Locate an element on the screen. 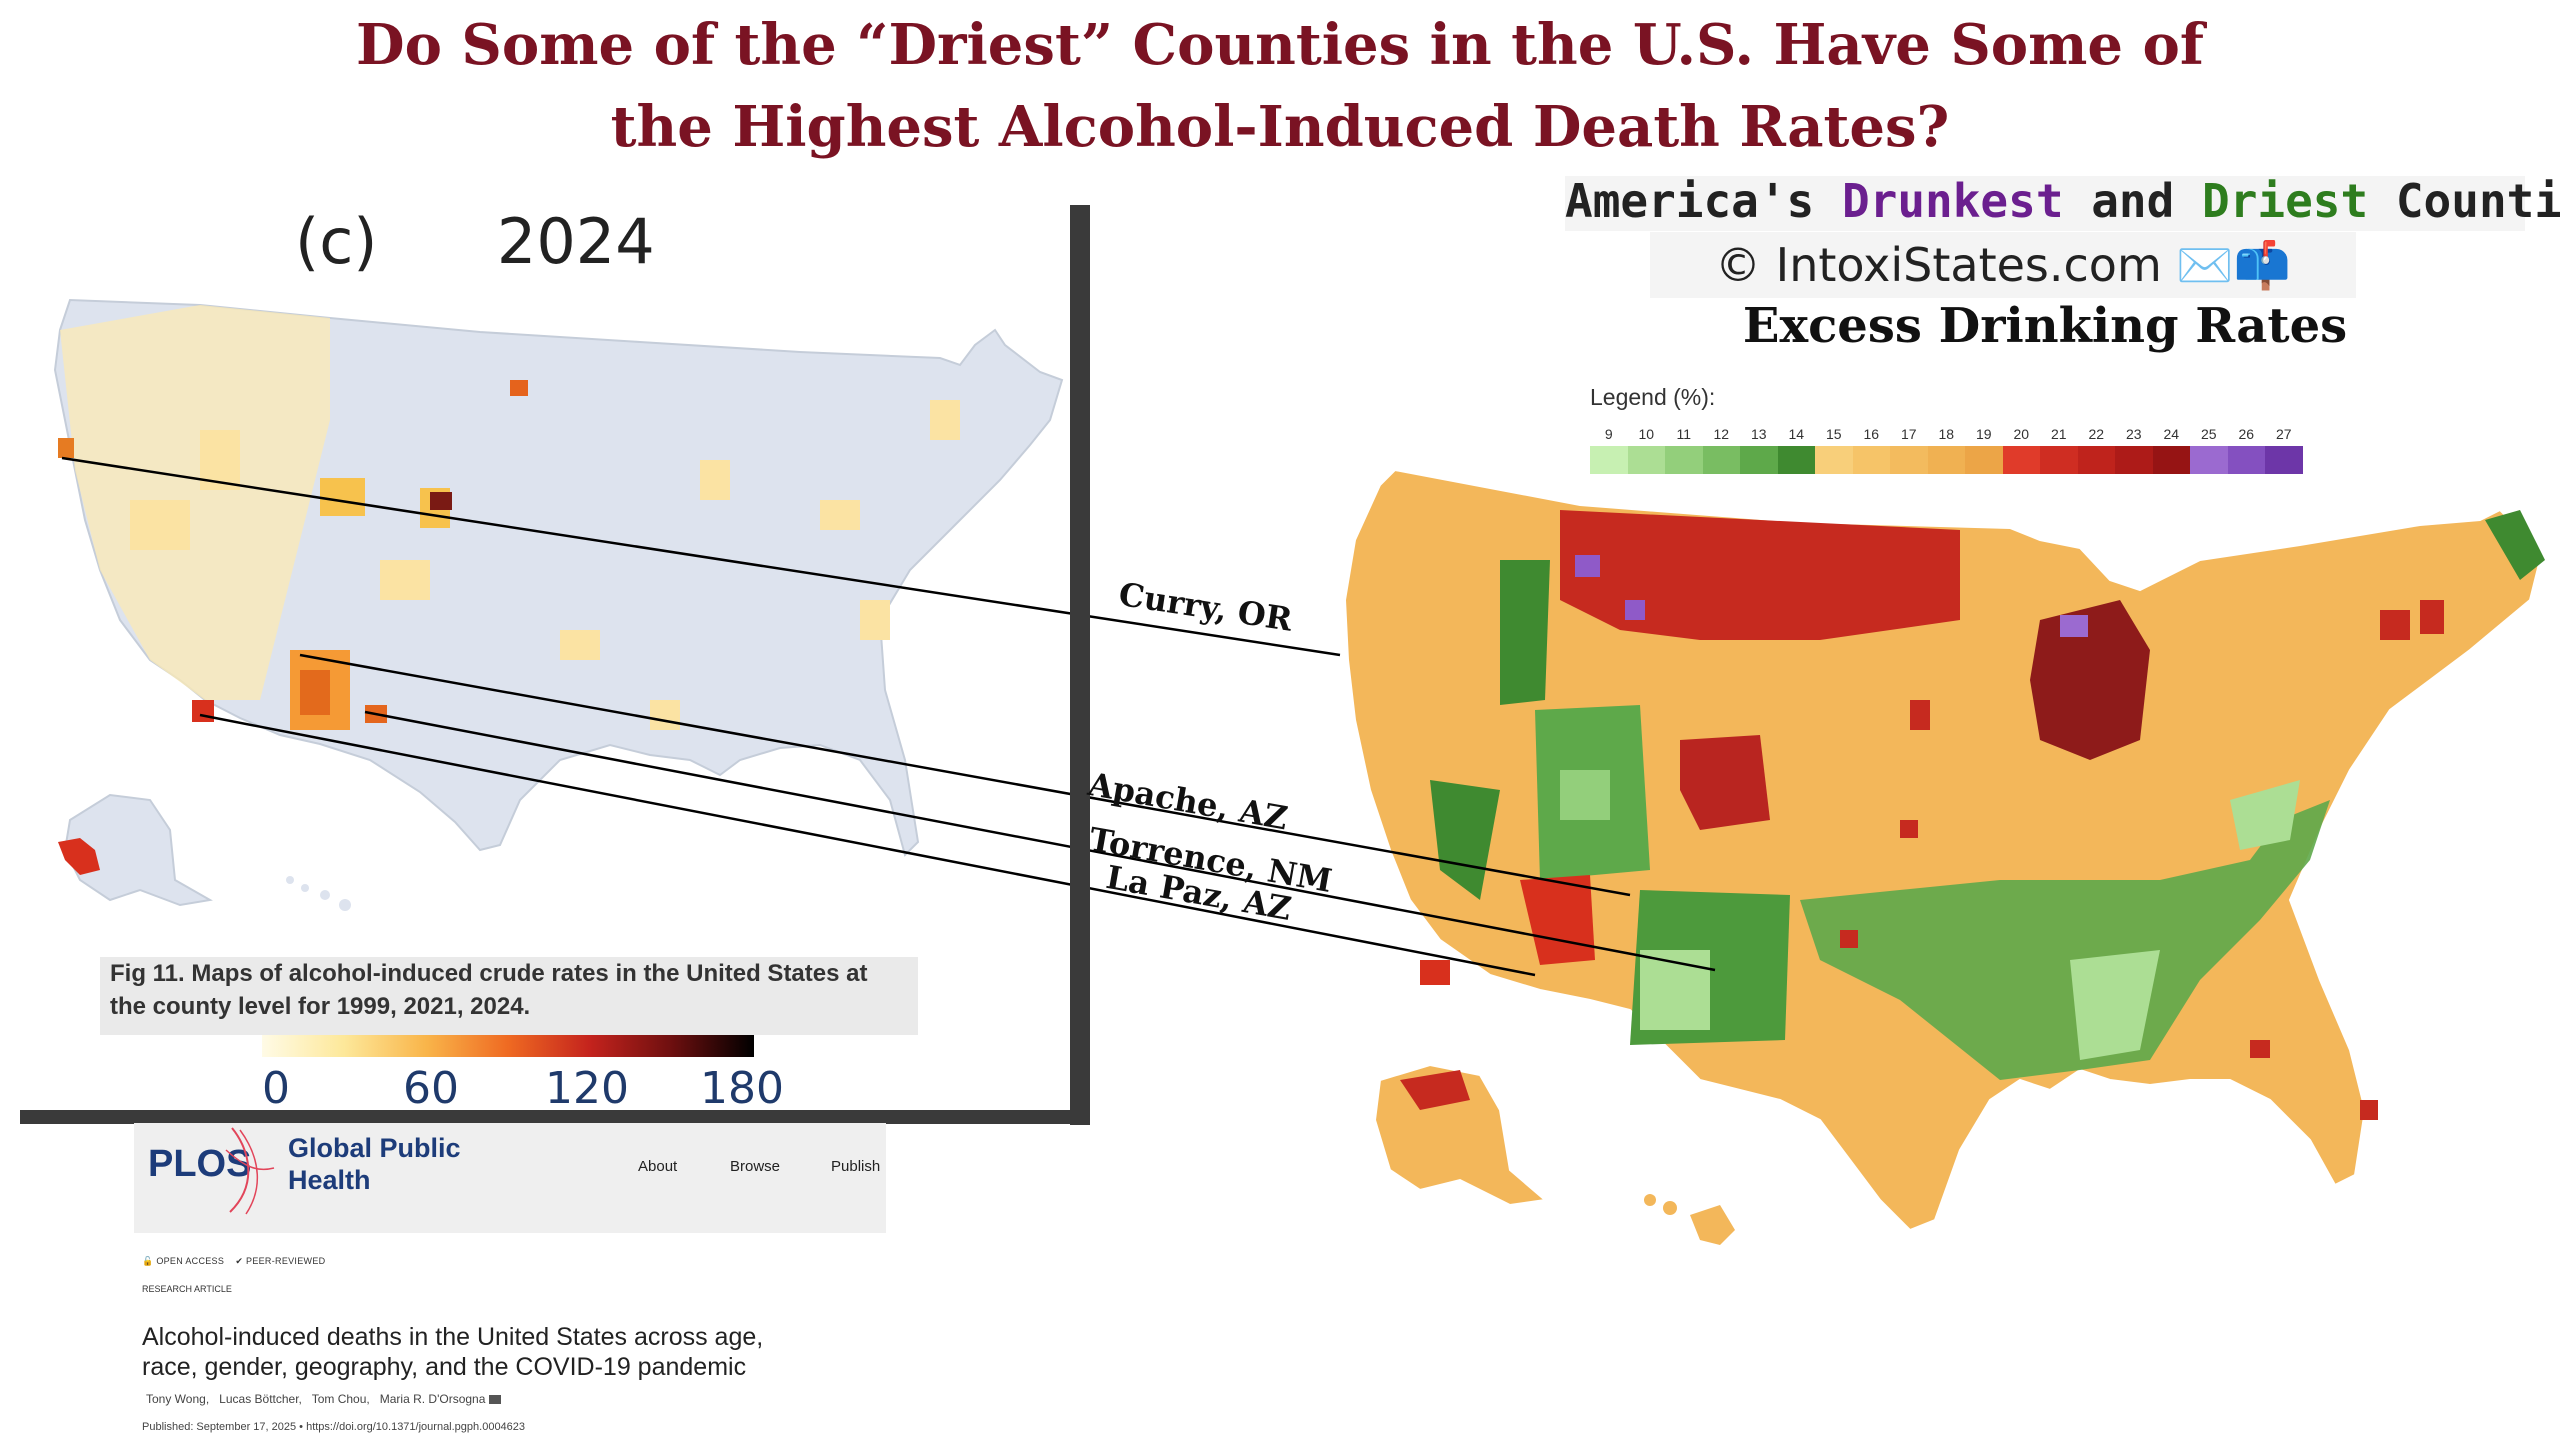 The image size is (2560, 1453). author-link: Maria R. D'Orsogna is located at coordinates (432, 1399).